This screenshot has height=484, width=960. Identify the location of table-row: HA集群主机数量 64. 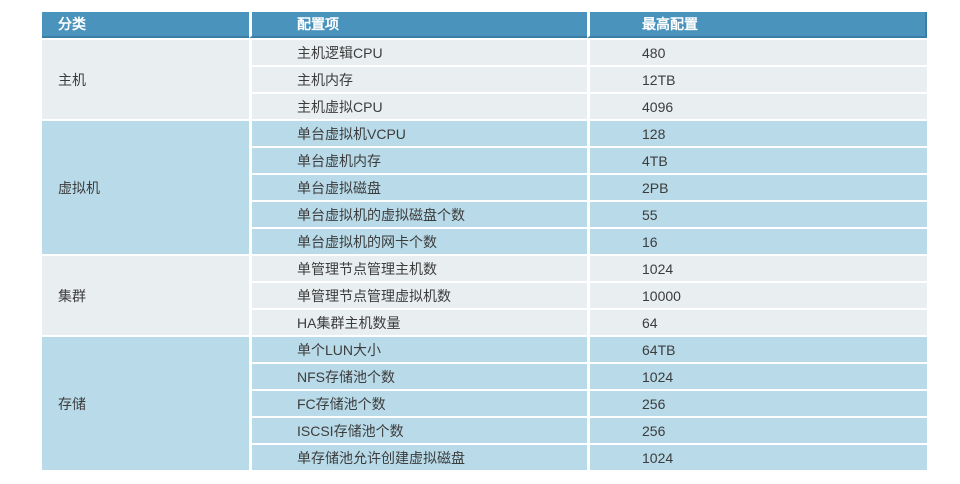
(484, 321).